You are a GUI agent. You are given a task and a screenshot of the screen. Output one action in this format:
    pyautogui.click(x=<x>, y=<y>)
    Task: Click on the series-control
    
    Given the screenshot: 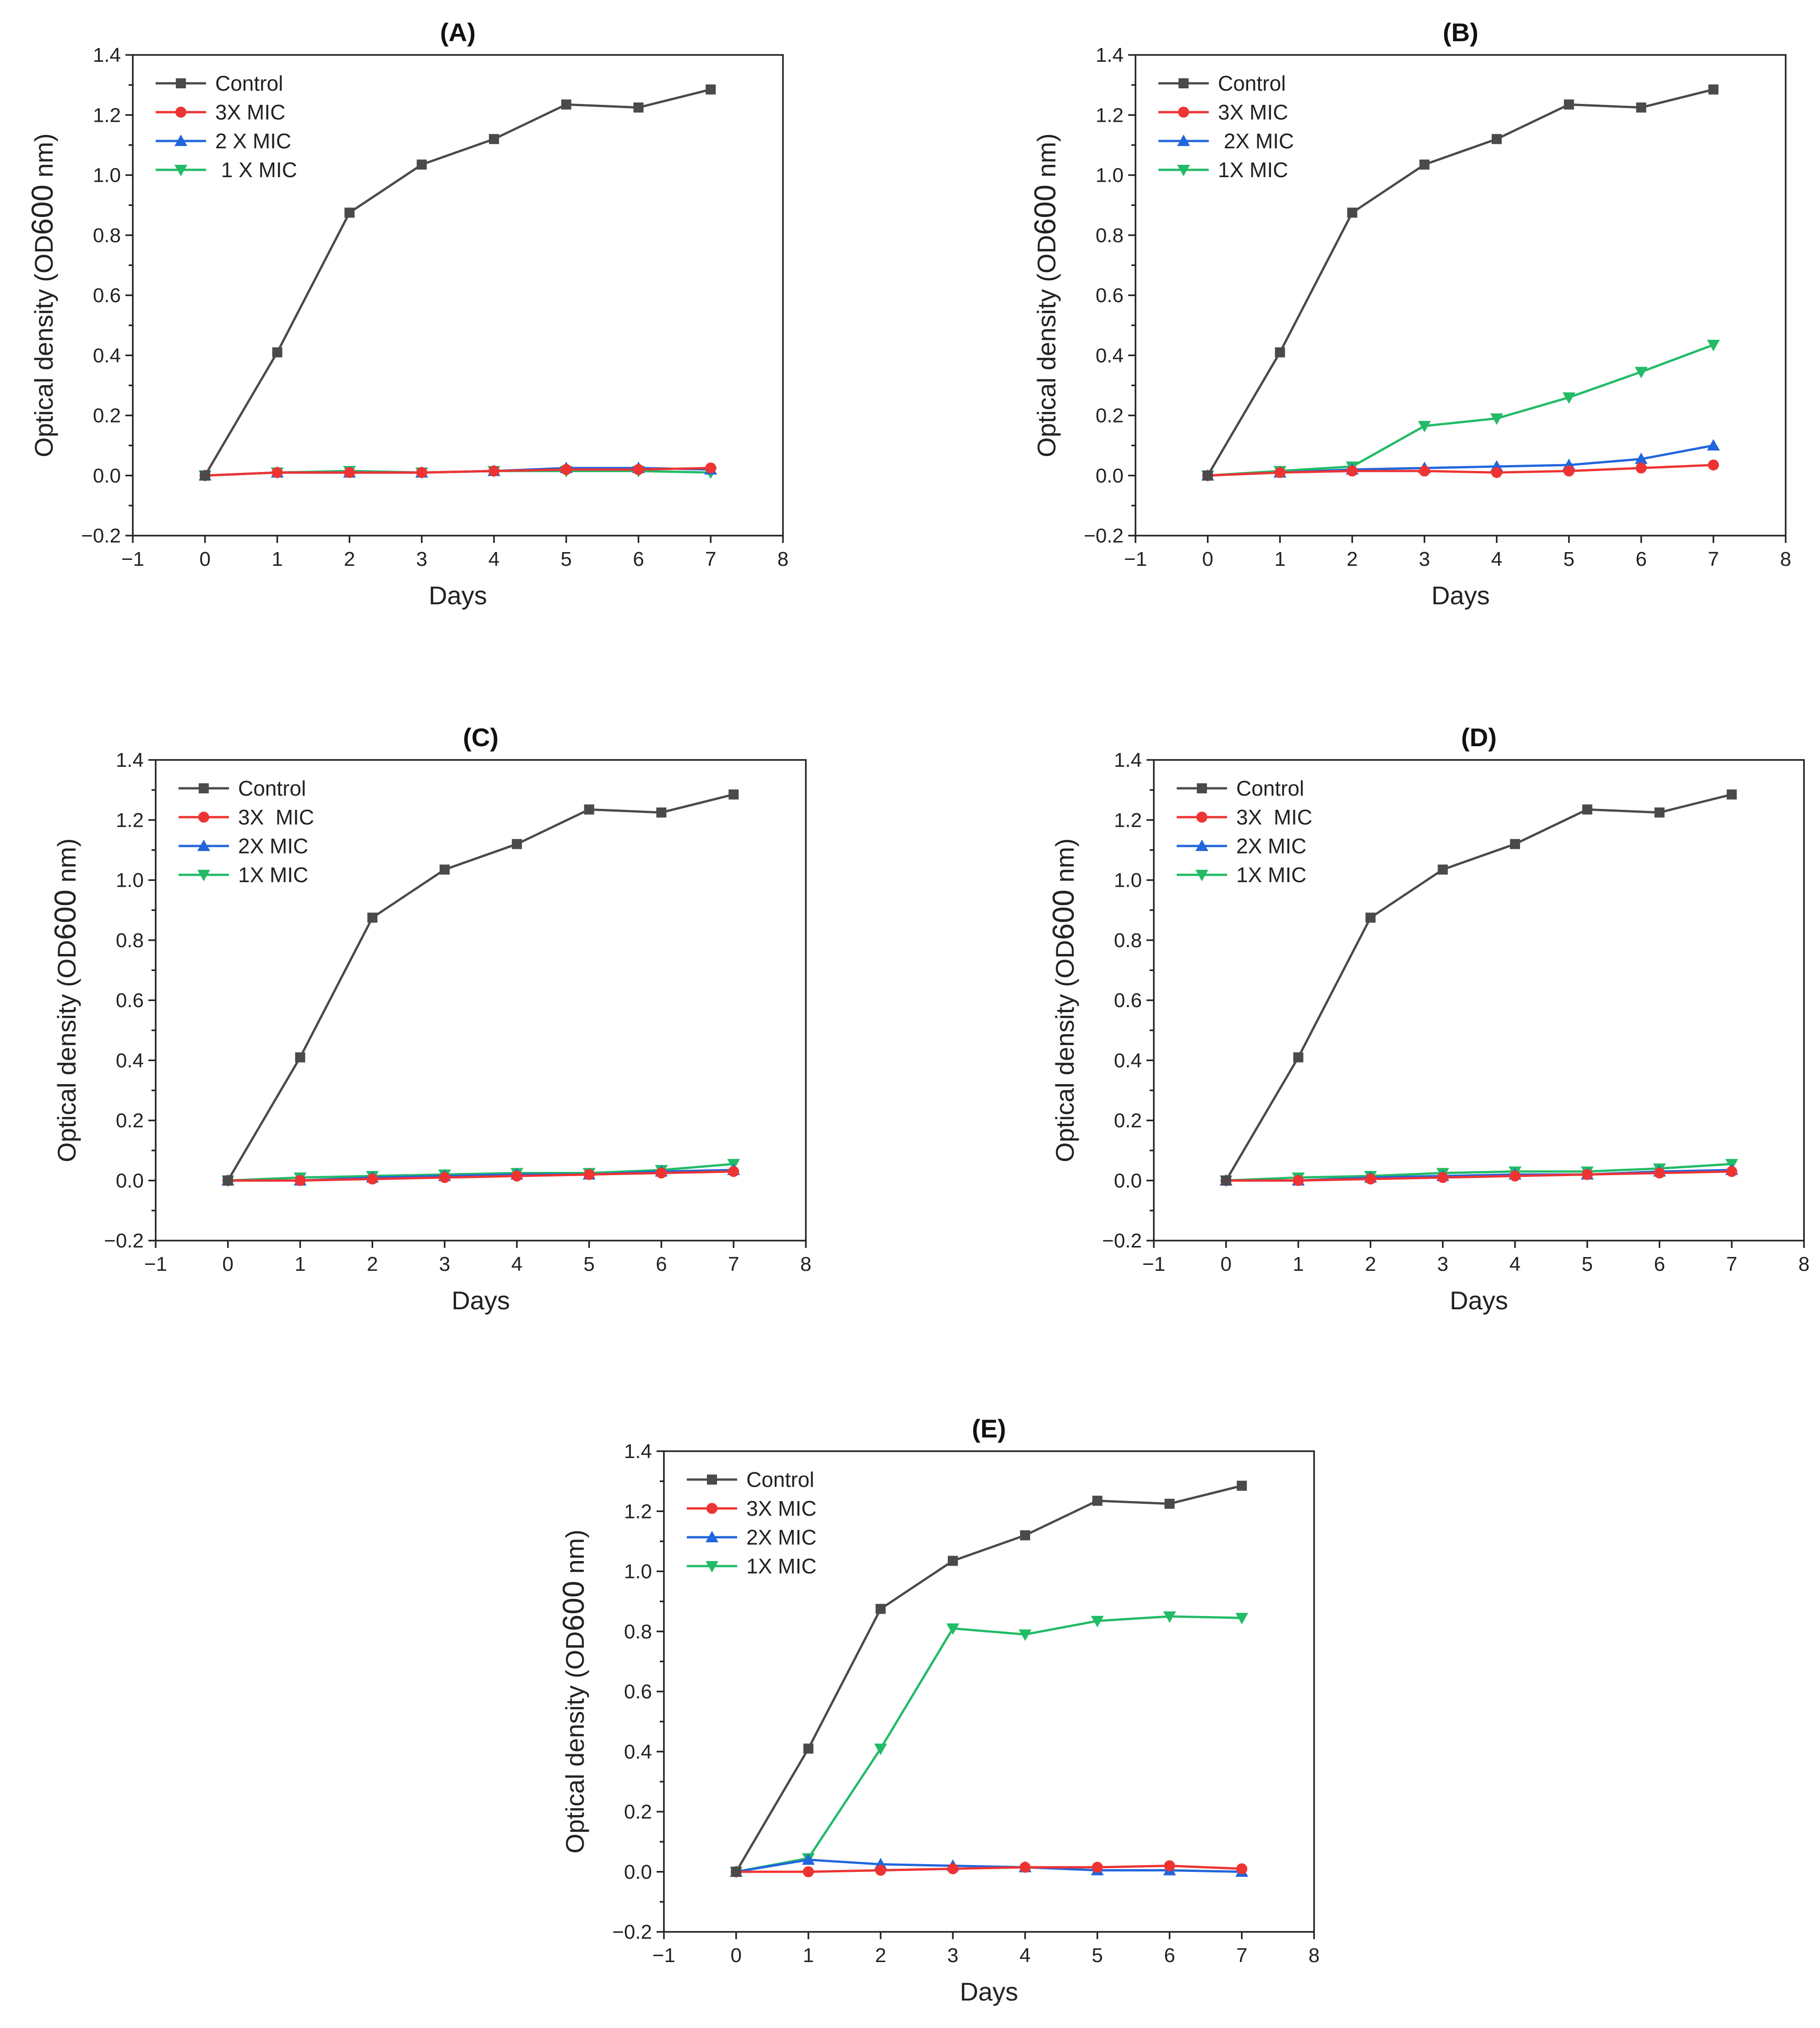 What is the action you would take?
    pyautogui.click(x=458, y=283)
    